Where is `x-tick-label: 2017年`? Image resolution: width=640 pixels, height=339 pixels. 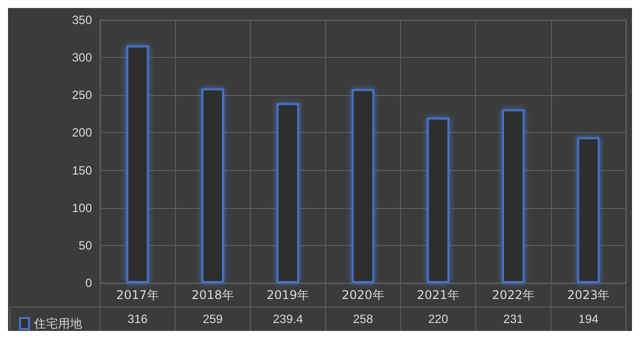 x-tick-label: 2017年 is located at coordinates (137, 295).